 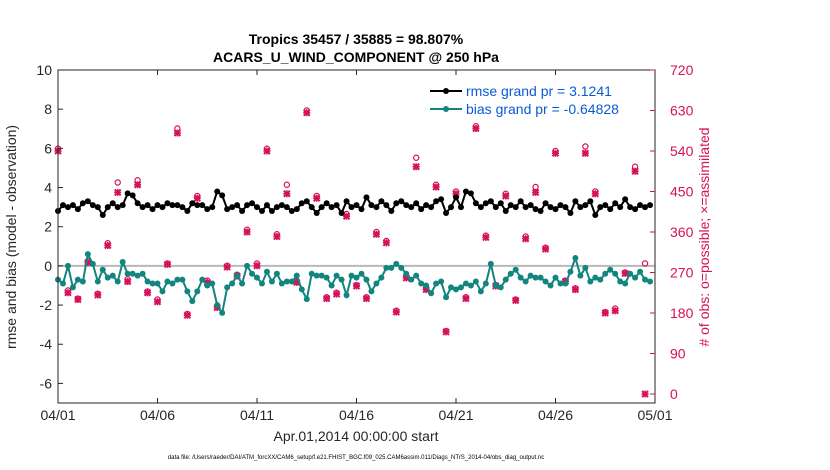 I want to click on legend-bias-label: bias grand pr = -0.64828, so click(x=542, y=109).